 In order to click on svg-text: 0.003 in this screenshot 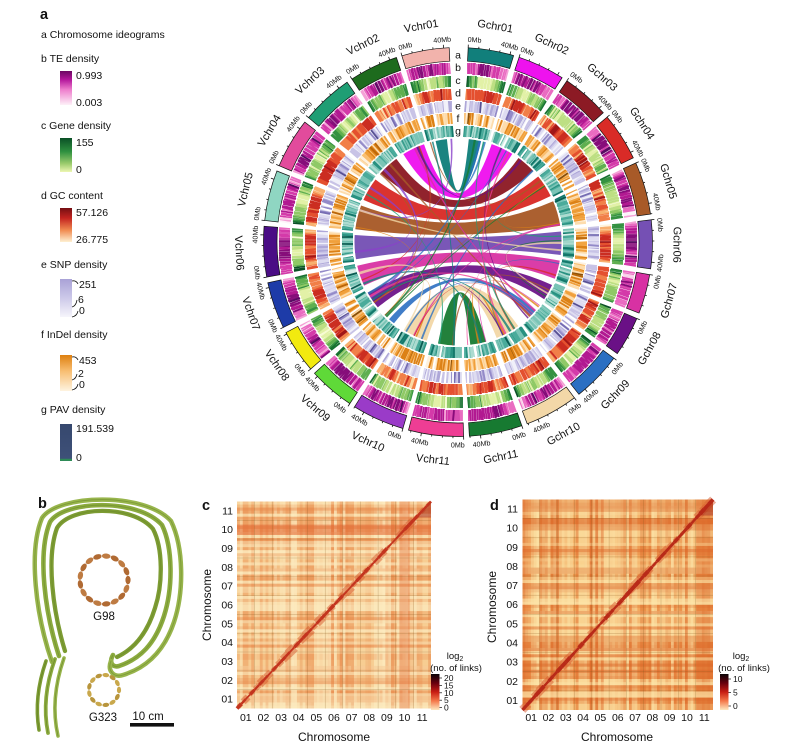, I will do `click(89, 103)`.